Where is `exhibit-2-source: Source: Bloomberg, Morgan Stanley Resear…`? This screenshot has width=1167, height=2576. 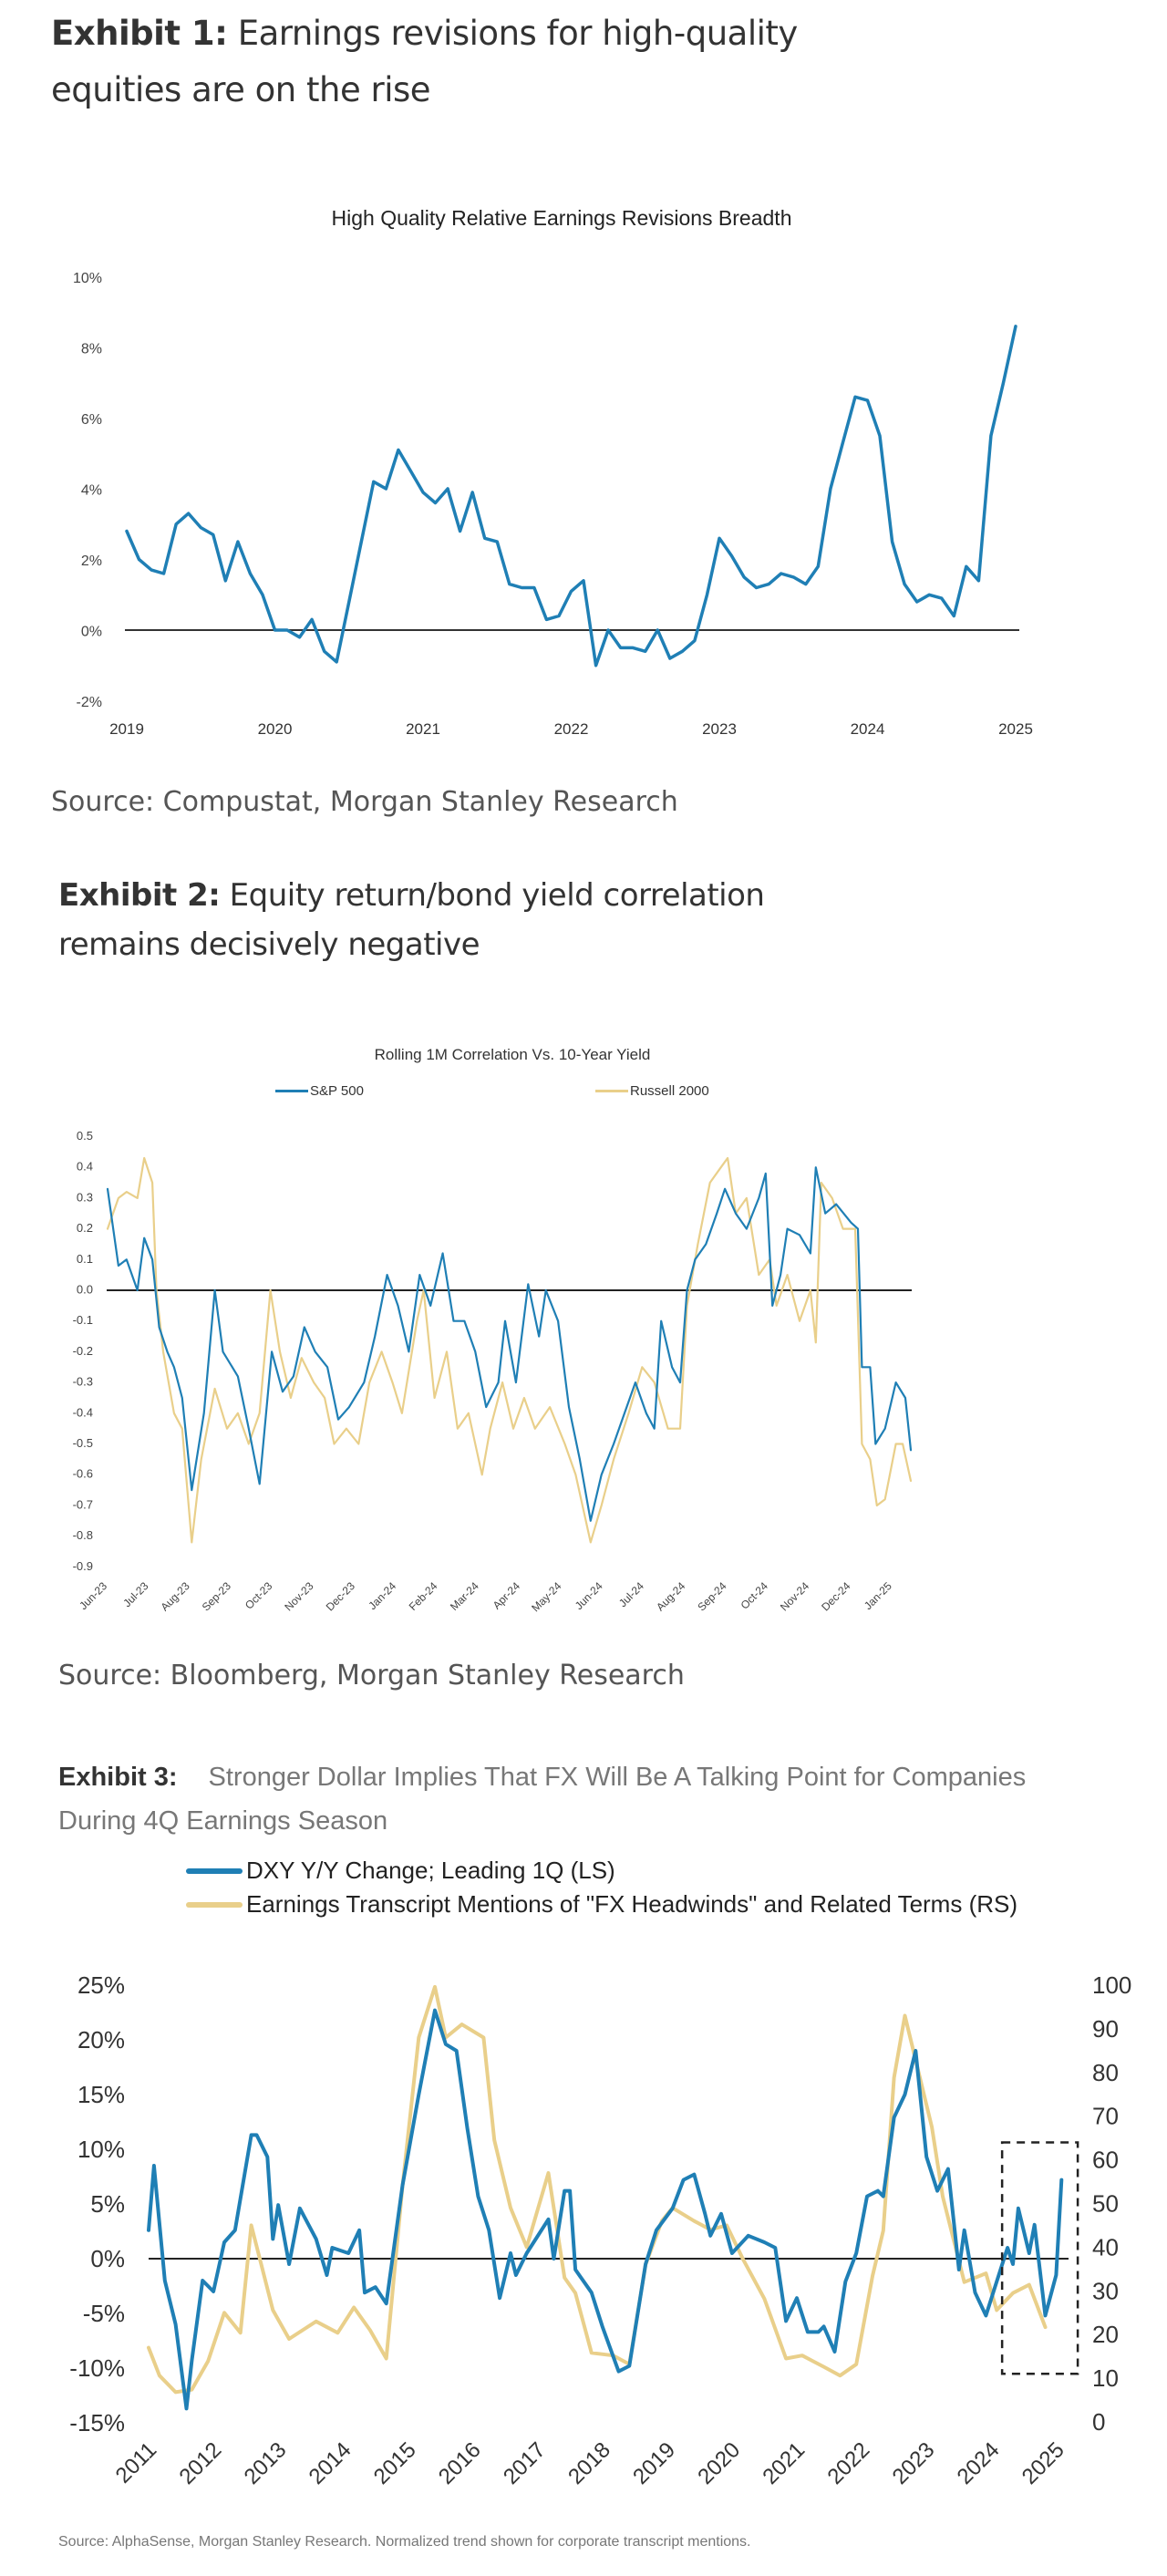
exhibit-2-source: Source: Bloomberg, Morgan Stanley Resear… is located at coordinates (371, 1675).